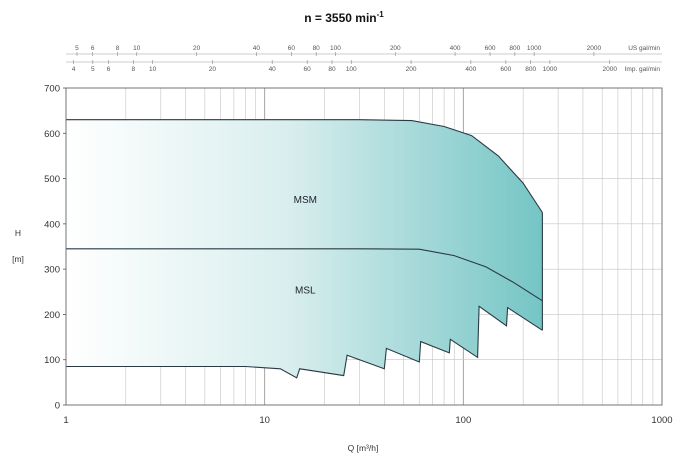 The height and width of the screenshot is (459, 688). Describe the element at coordinates (93, 69) in the screenshot. I see `imp-gal-tick-label: 5` at that location.